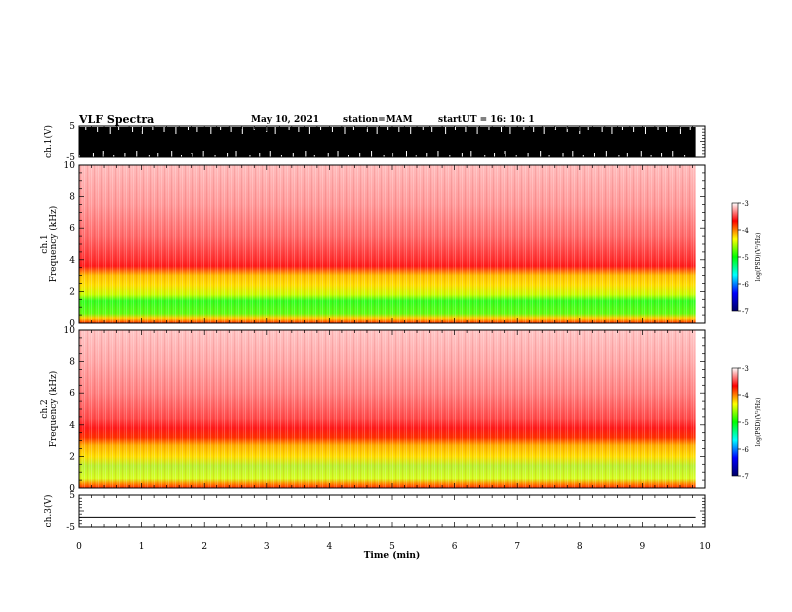 Image resolution: width=792 pixels, height=612 pixels. What do you see at coordinates (72, 292) in the screenshot?
I see `ch1-spectrogram-ytick-label: 2` at bounding box center [72, 292].